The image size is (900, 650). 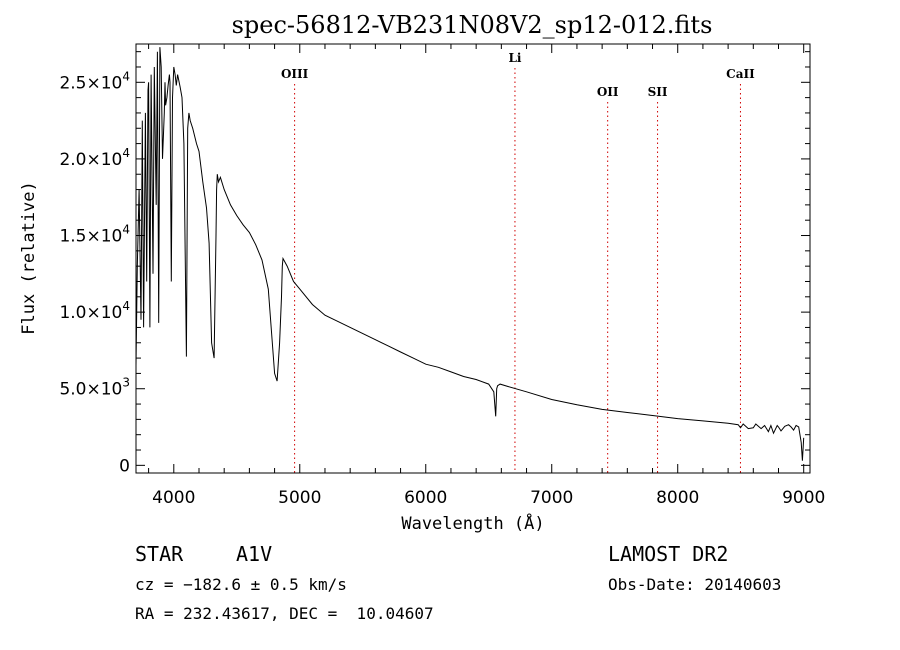 I want to click on y-tick-label: 5.0×10³, so click(x=94, y=388).